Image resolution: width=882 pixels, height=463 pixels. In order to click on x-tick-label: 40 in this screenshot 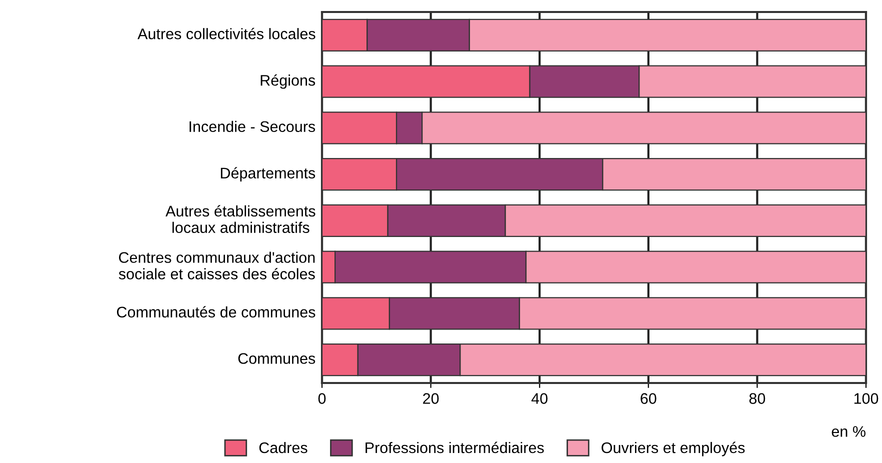, I will do `click(539, 398)`.